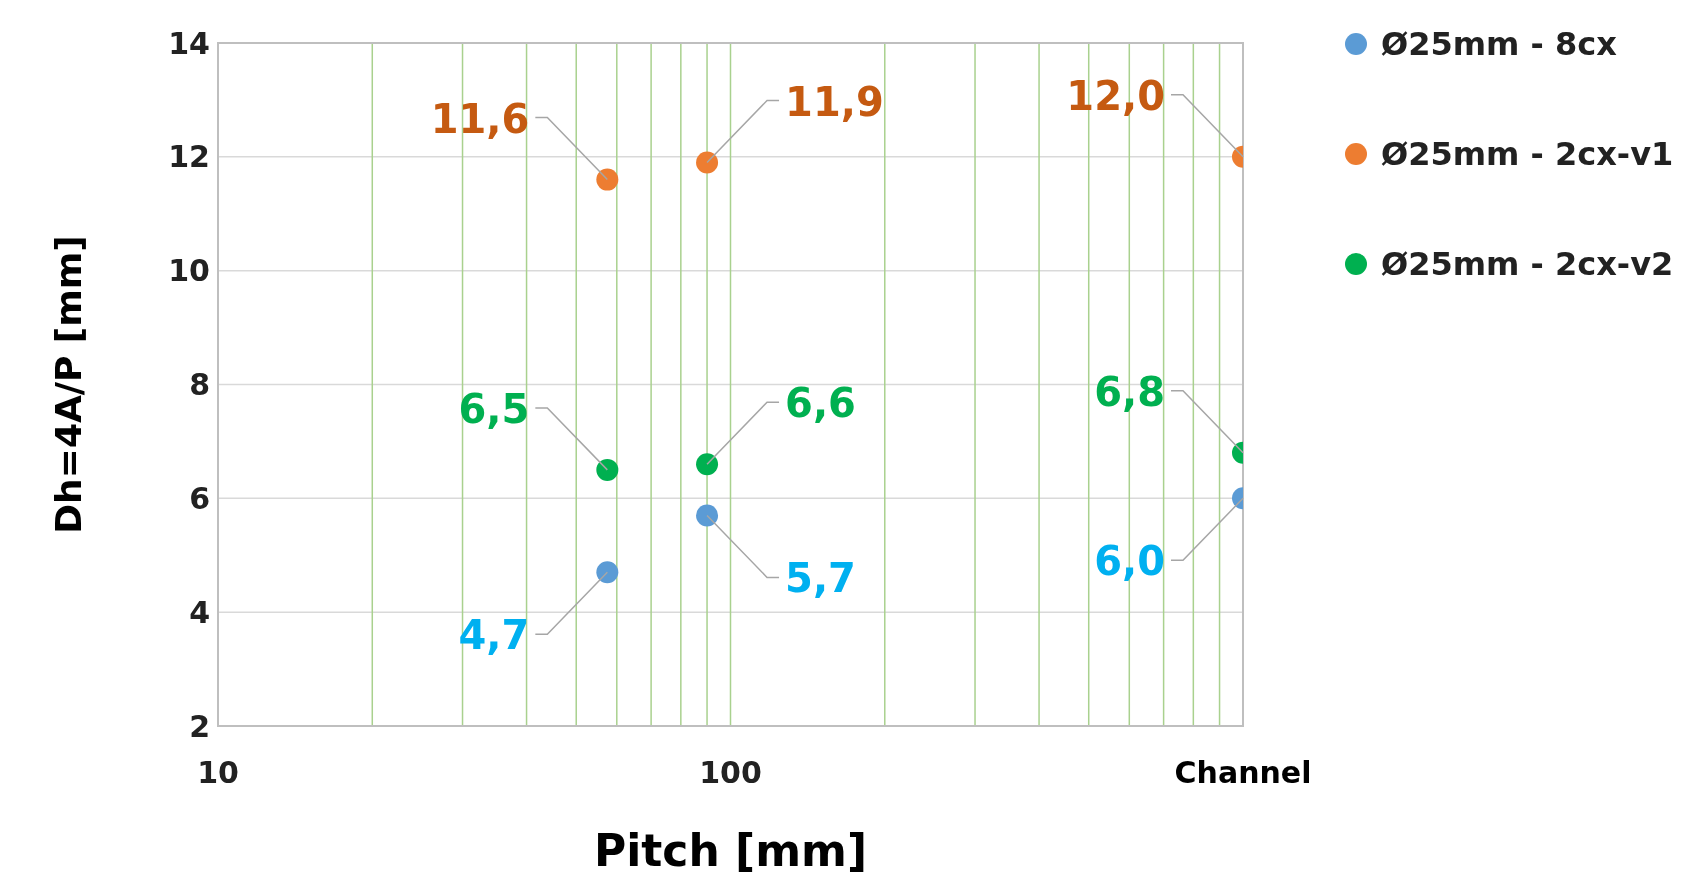 The width and height of the screenshot is (1696, 886). What do you see at coordinates (494, 635) in the screenshot?
I see `data-label: 4,7` at bounding box center [494, 635].